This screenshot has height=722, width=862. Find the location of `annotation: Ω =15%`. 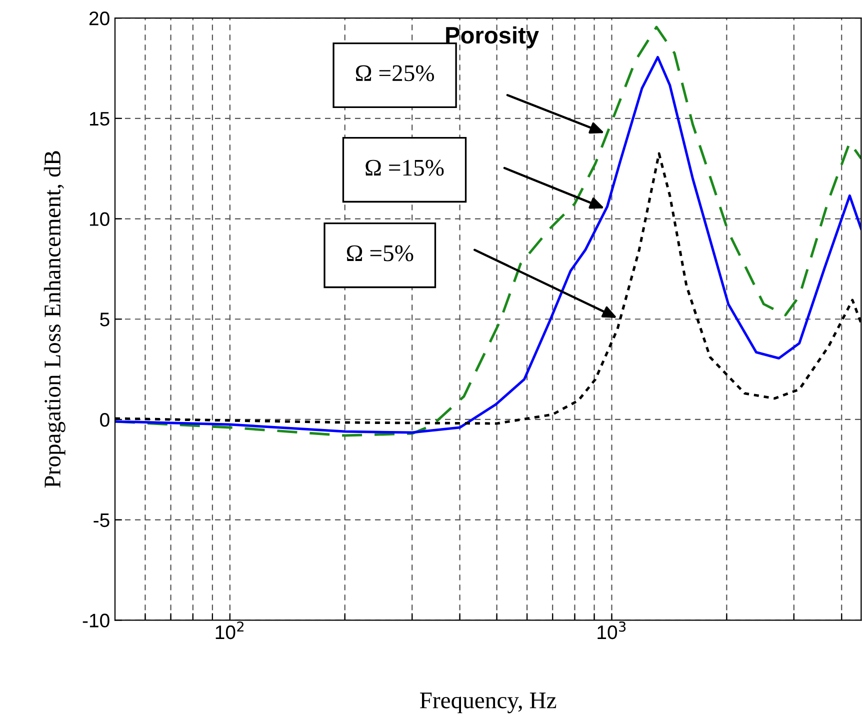

annotation: Ω =15% is located at coordinates (405, 168).